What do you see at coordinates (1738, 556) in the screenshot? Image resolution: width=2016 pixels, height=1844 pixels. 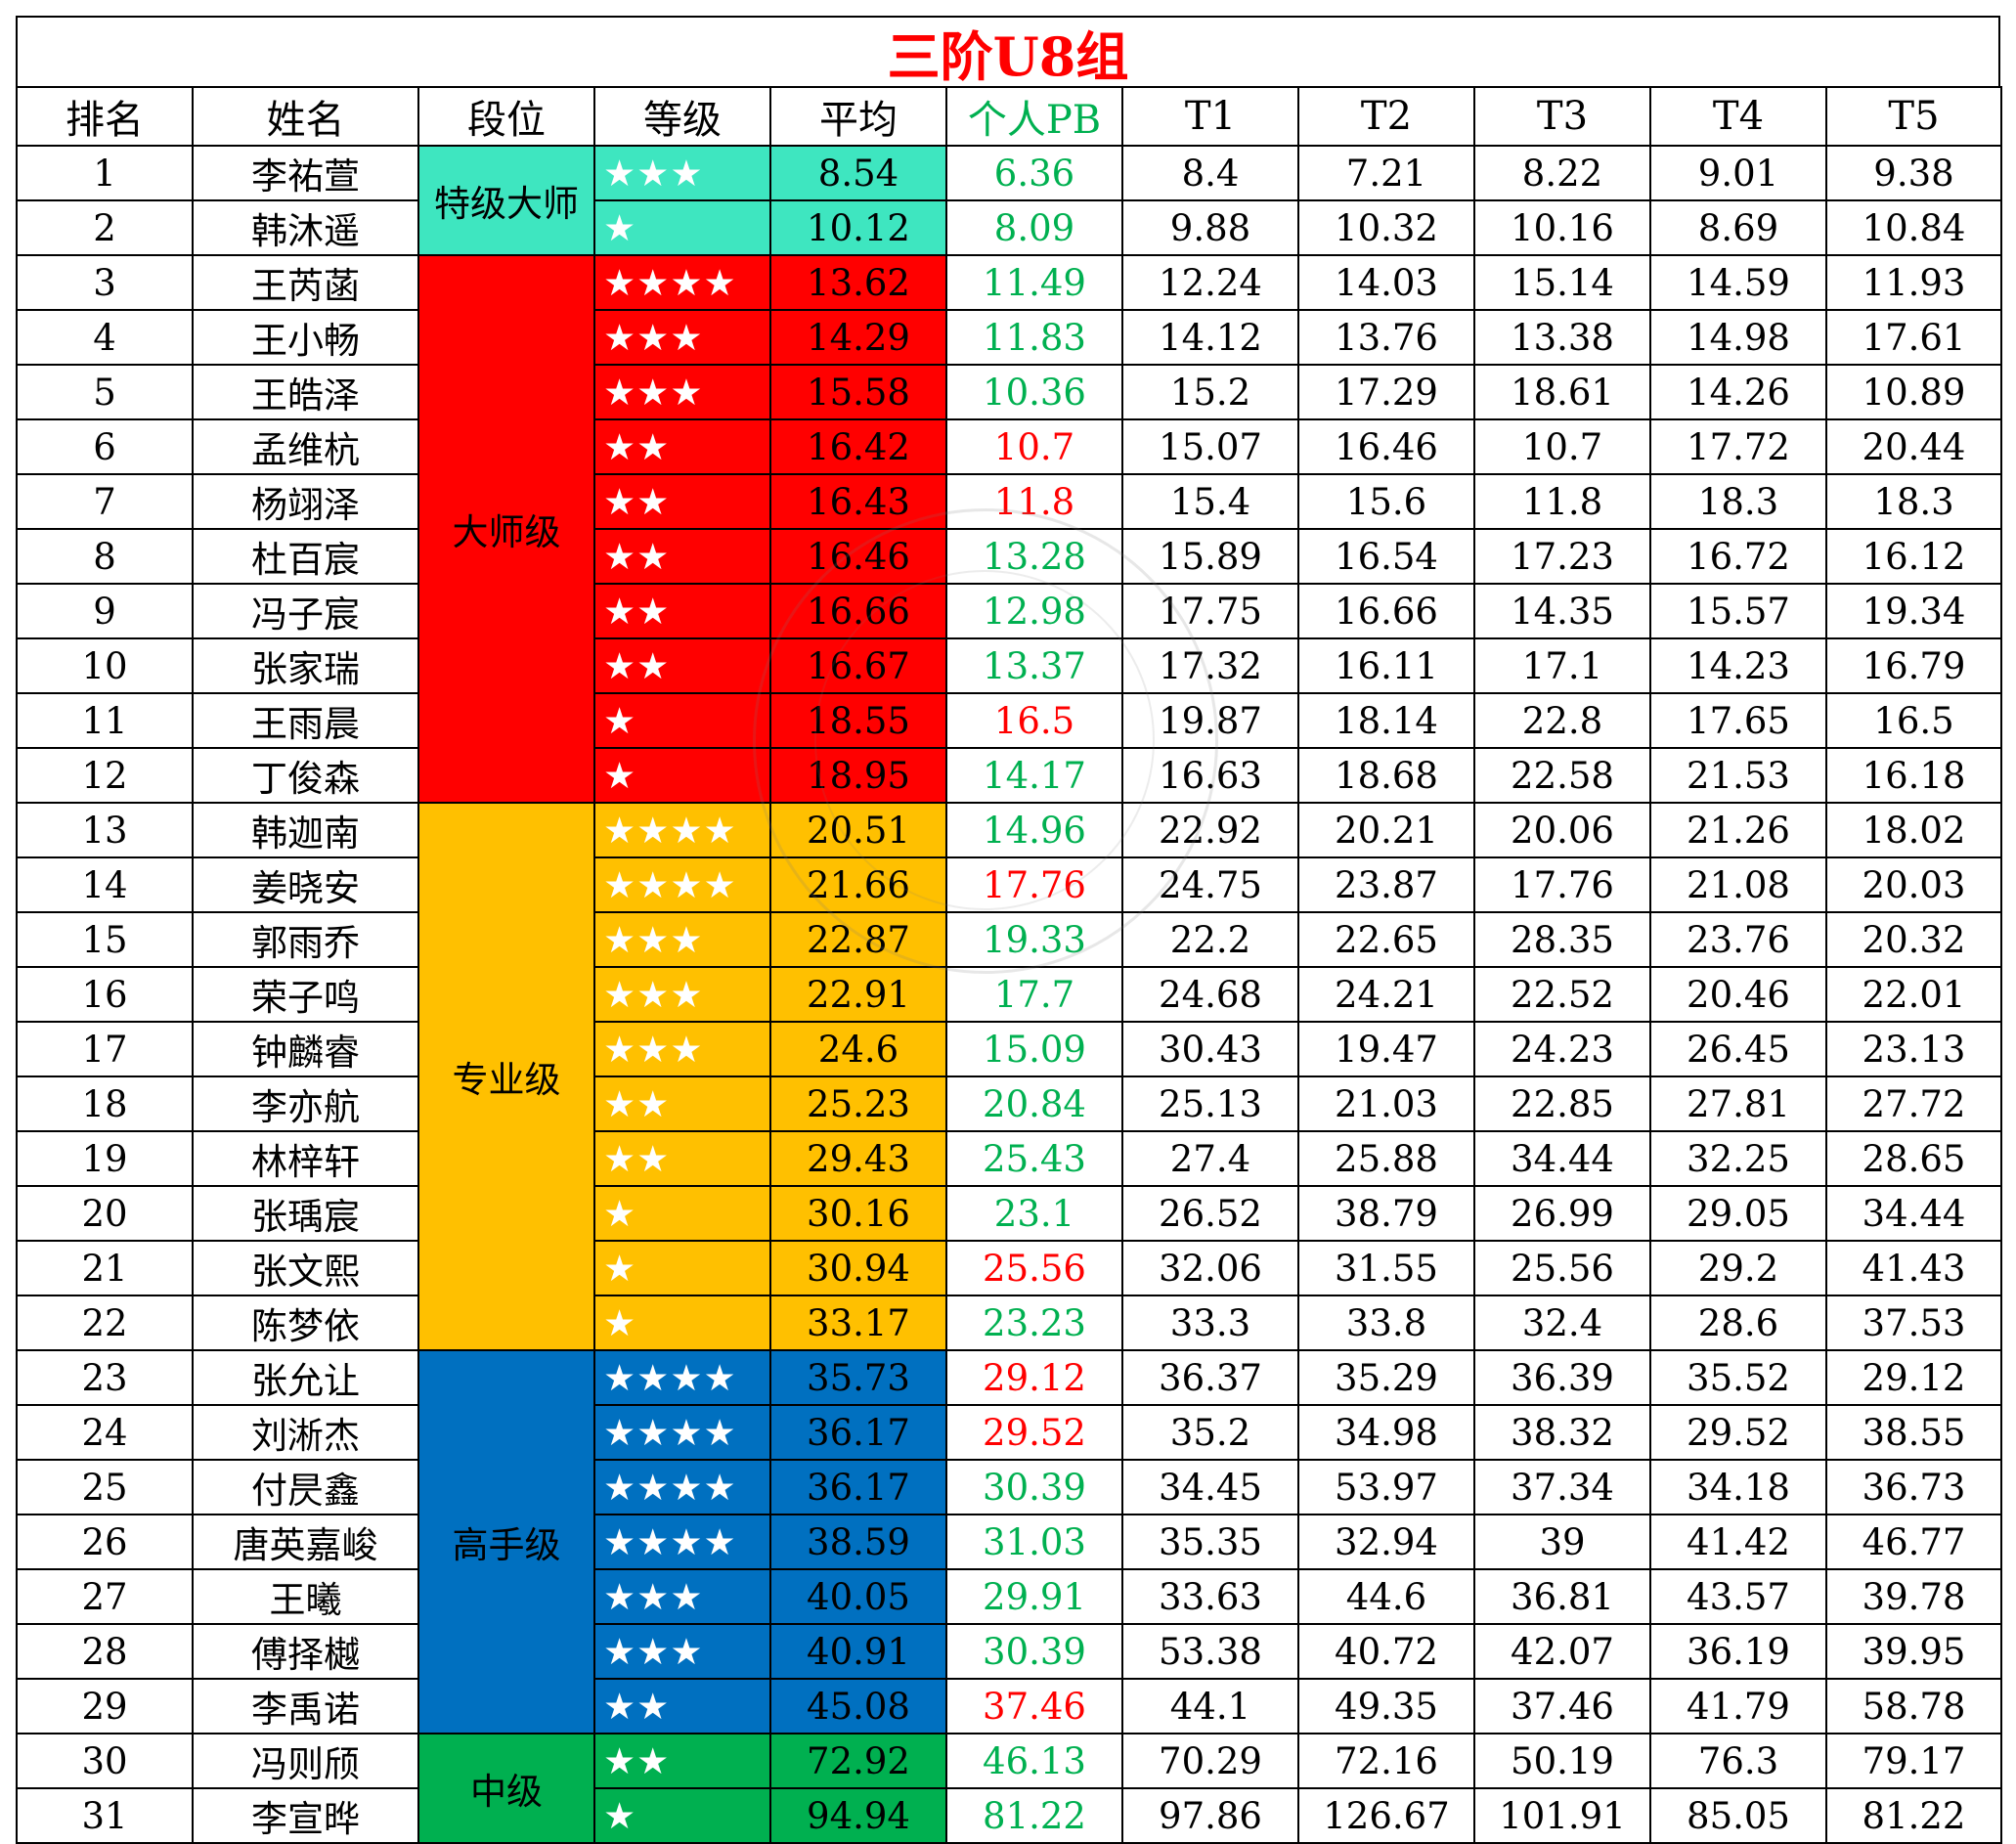 I see `t4-cell: 16.72` at bounding box center [1738, 556].